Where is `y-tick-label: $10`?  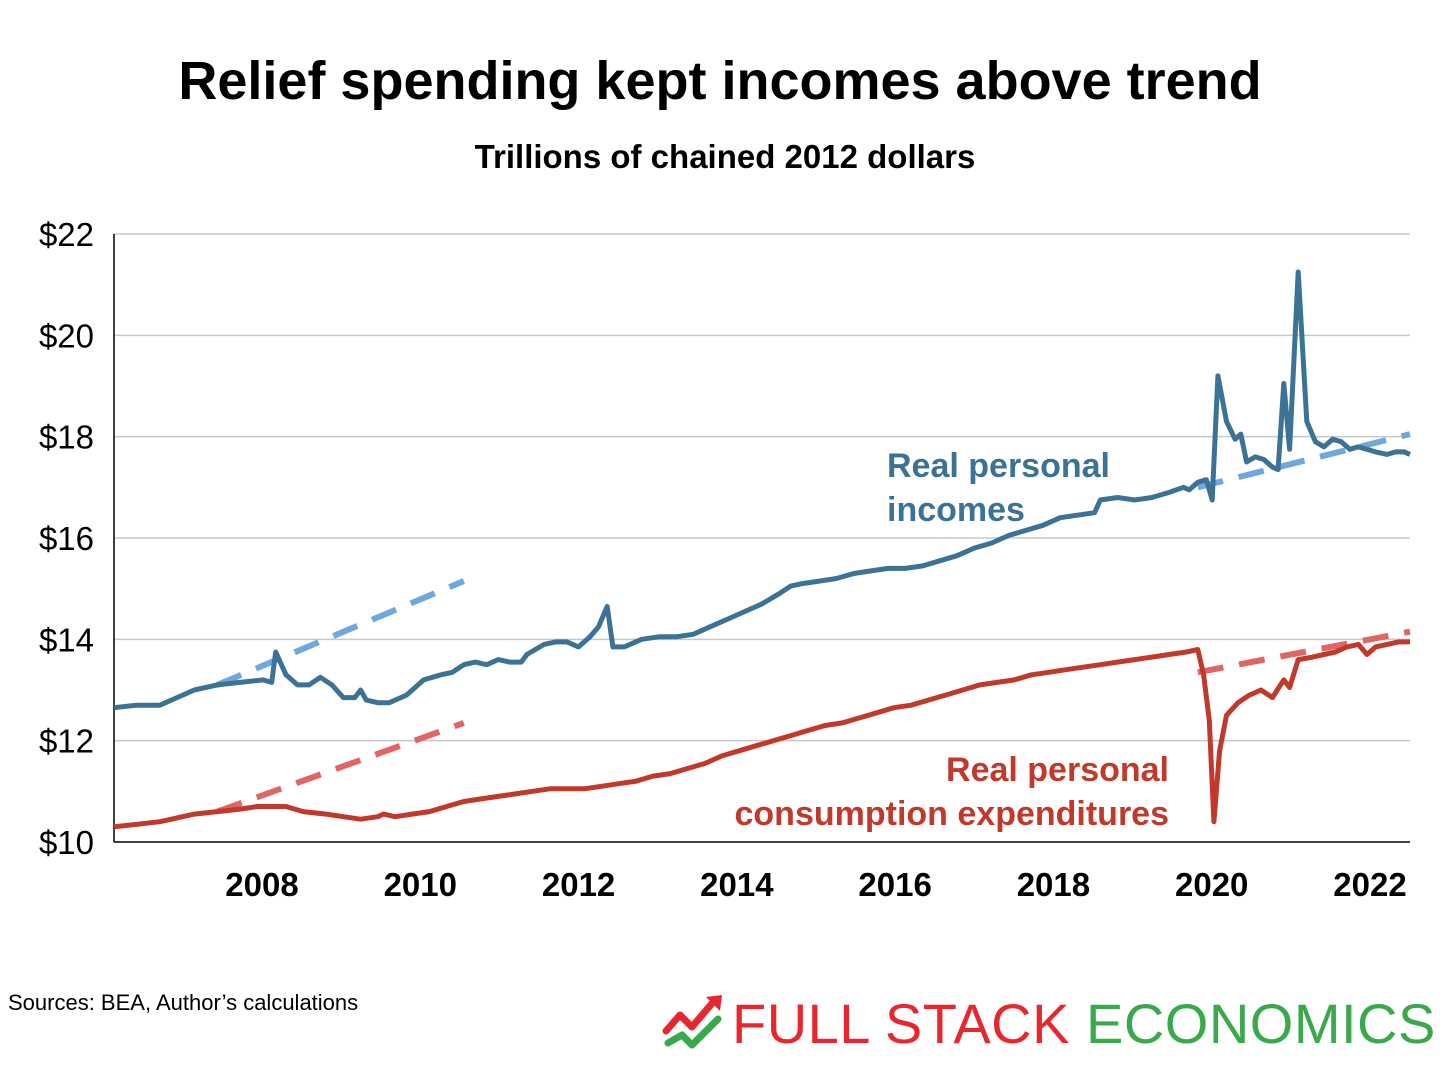
y-tick-label: $10 is located at coordinates (66, 842).